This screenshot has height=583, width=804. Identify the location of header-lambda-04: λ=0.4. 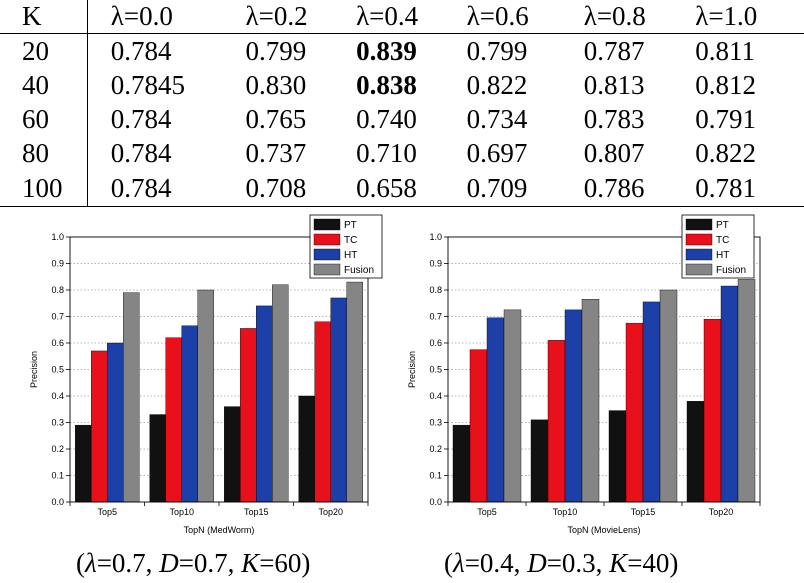
(411, 17).